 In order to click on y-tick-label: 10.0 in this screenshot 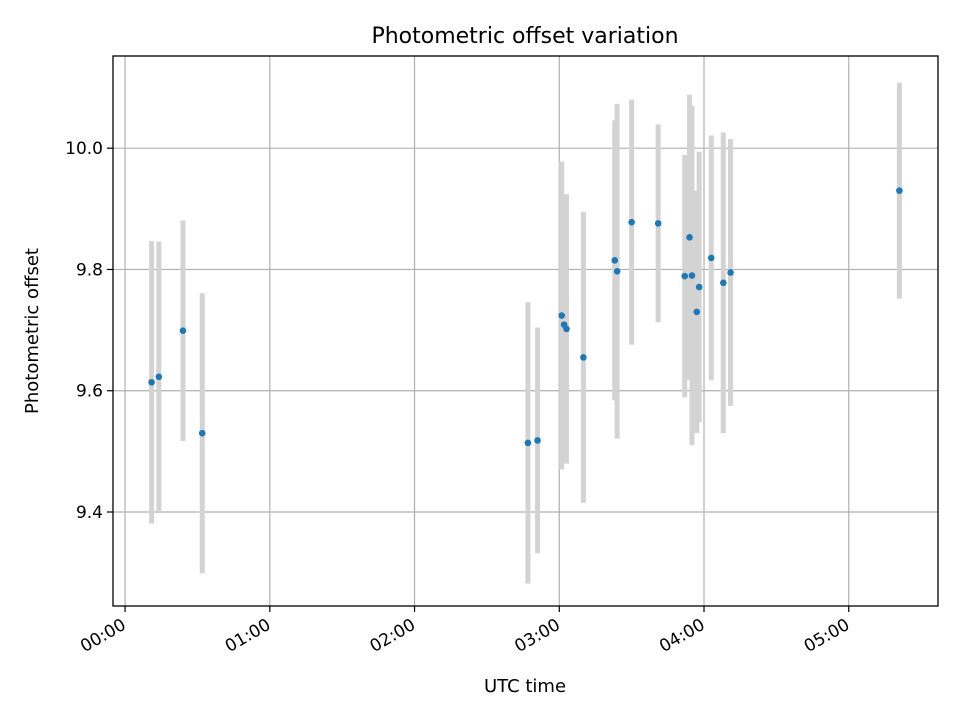, I will do `click(84, 149)`.